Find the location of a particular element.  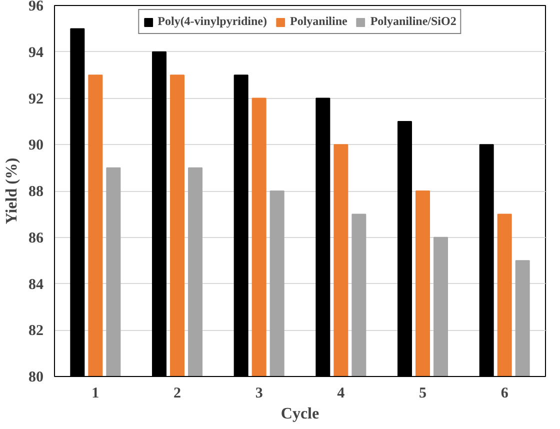

y-tick-label: 90 is located at coordinates (36, 146).